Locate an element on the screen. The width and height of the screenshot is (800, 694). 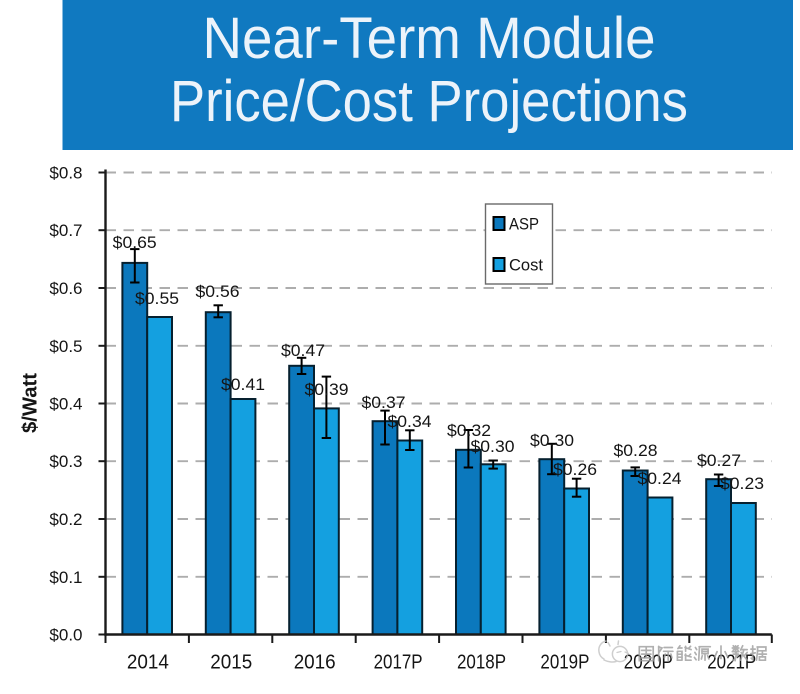
svg-text: $0.32 is located at coordinates (469, 430).